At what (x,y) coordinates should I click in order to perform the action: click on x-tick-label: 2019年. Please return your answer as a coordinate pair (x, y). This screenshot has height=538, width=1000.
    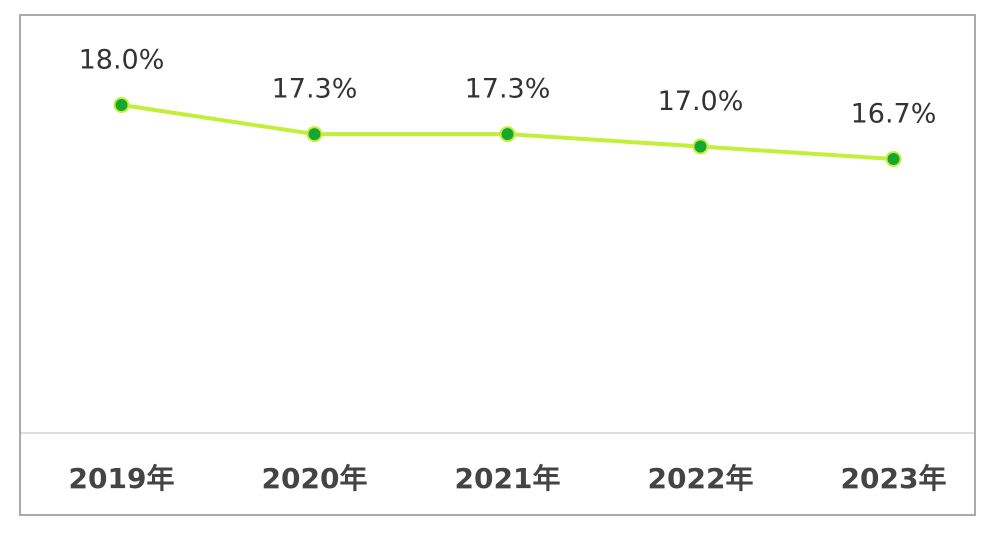
    Looking at the image, I should click on (122, 478).